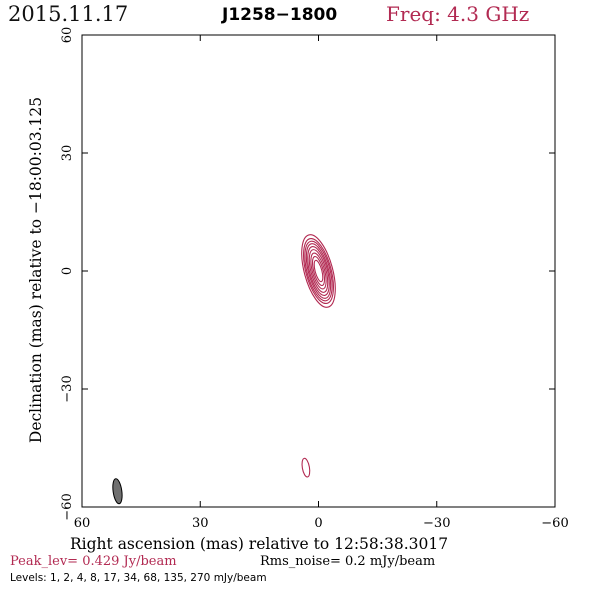  I want to click on x-tick-label: −30, so click(436, 523).